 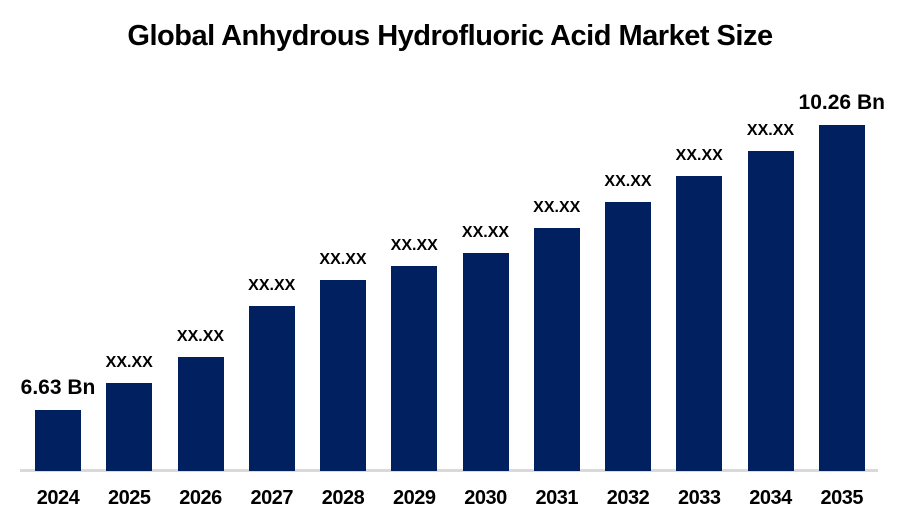 I want to click on bar-value-label-2032: XX.XX, so click(x=628, y=181).